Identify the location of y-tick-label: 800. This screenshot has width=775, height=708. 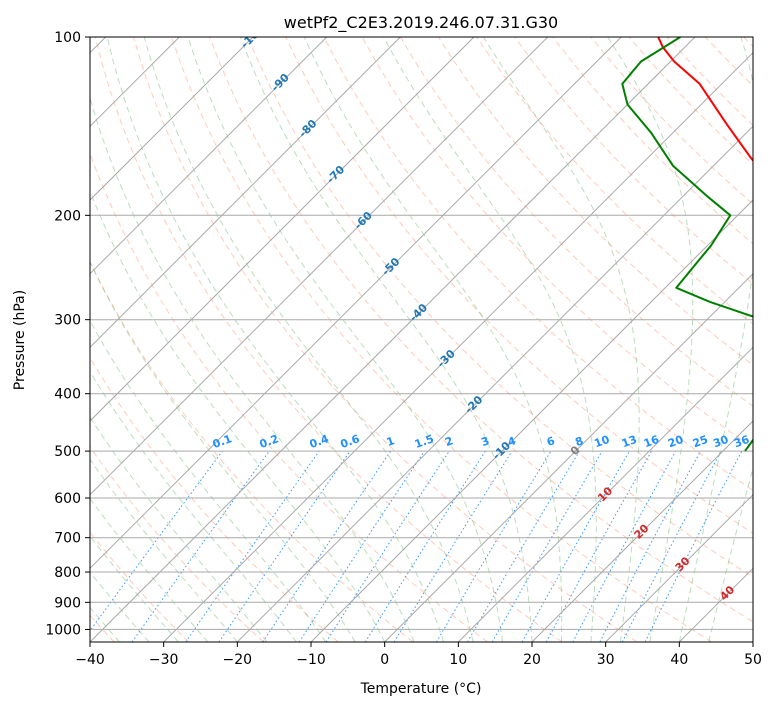
(67, 573).